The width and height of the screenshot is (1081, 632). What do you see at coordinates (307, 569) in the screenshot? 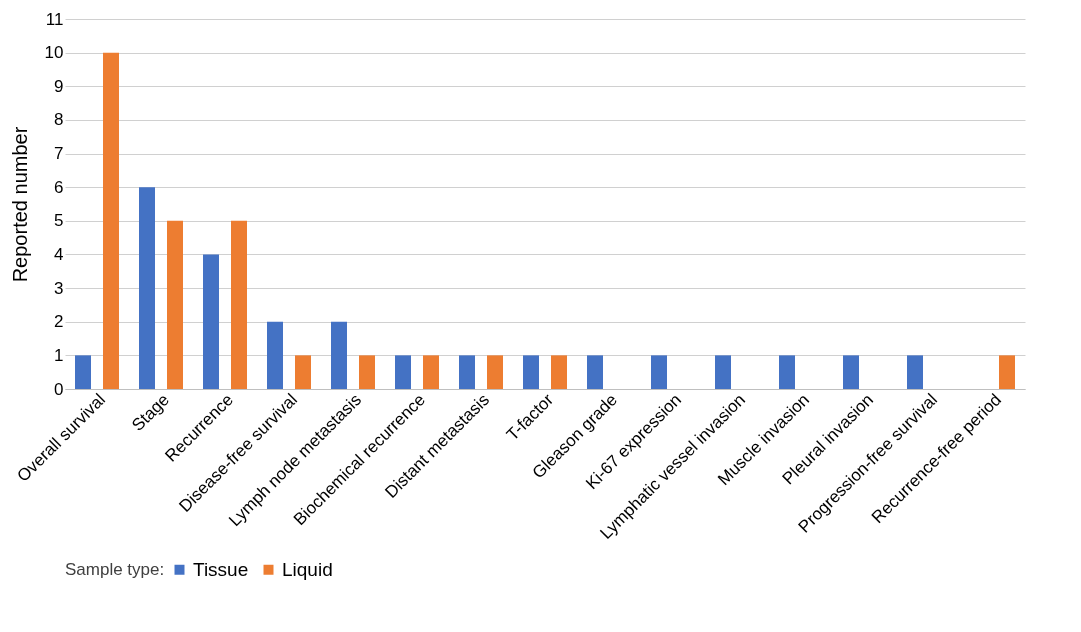
I see `legend-label: Liquid` at bounding box center [307, 569].